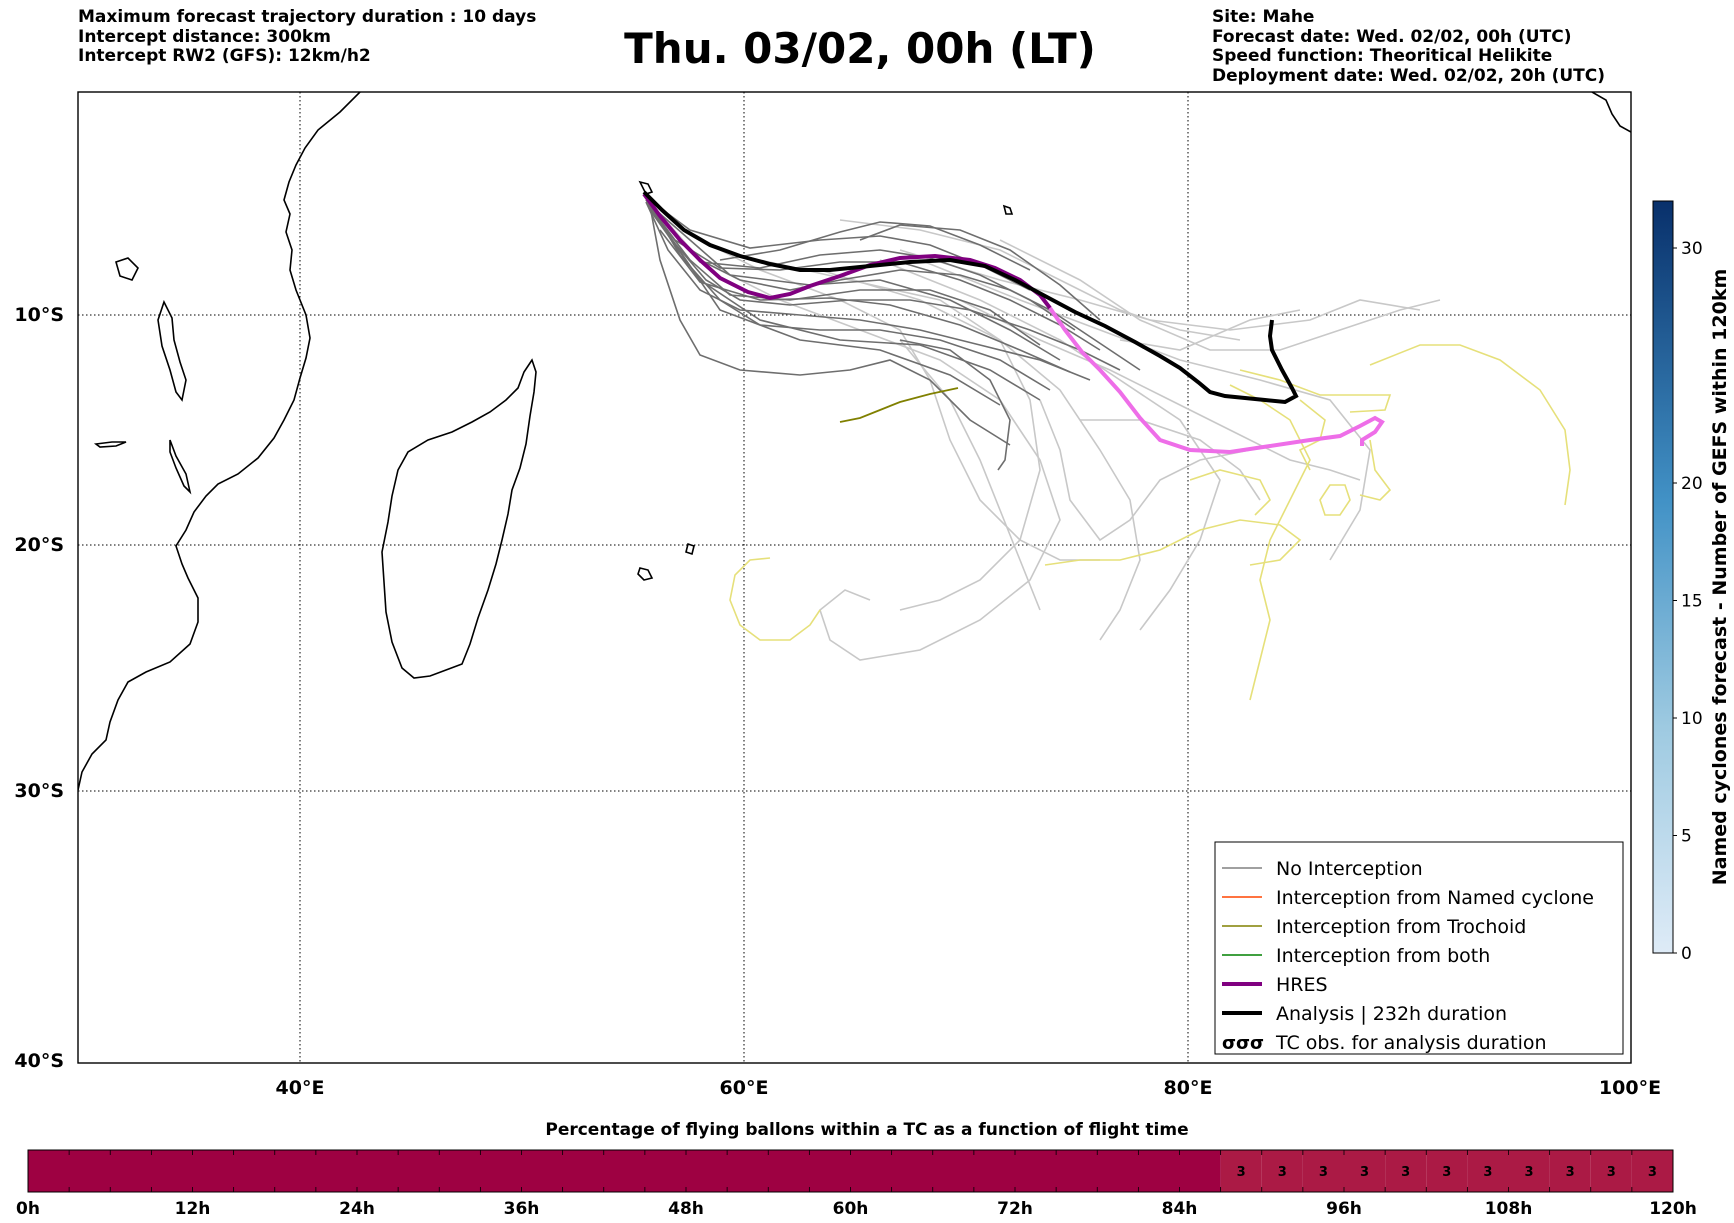 This screenshot has width=1734, height=1223. What do you see at coordinates (1008, 209) in the screenshot?
I see `chagos-island` at bounding box center [1008, 209].